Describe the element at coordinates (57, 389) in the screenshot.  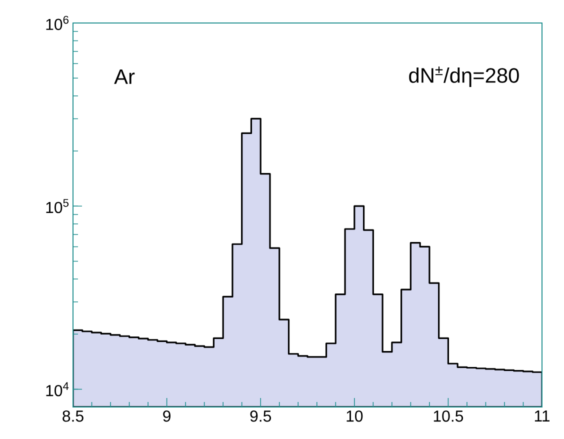
I see `y-tick-label: 10$^{4}$` at that location.